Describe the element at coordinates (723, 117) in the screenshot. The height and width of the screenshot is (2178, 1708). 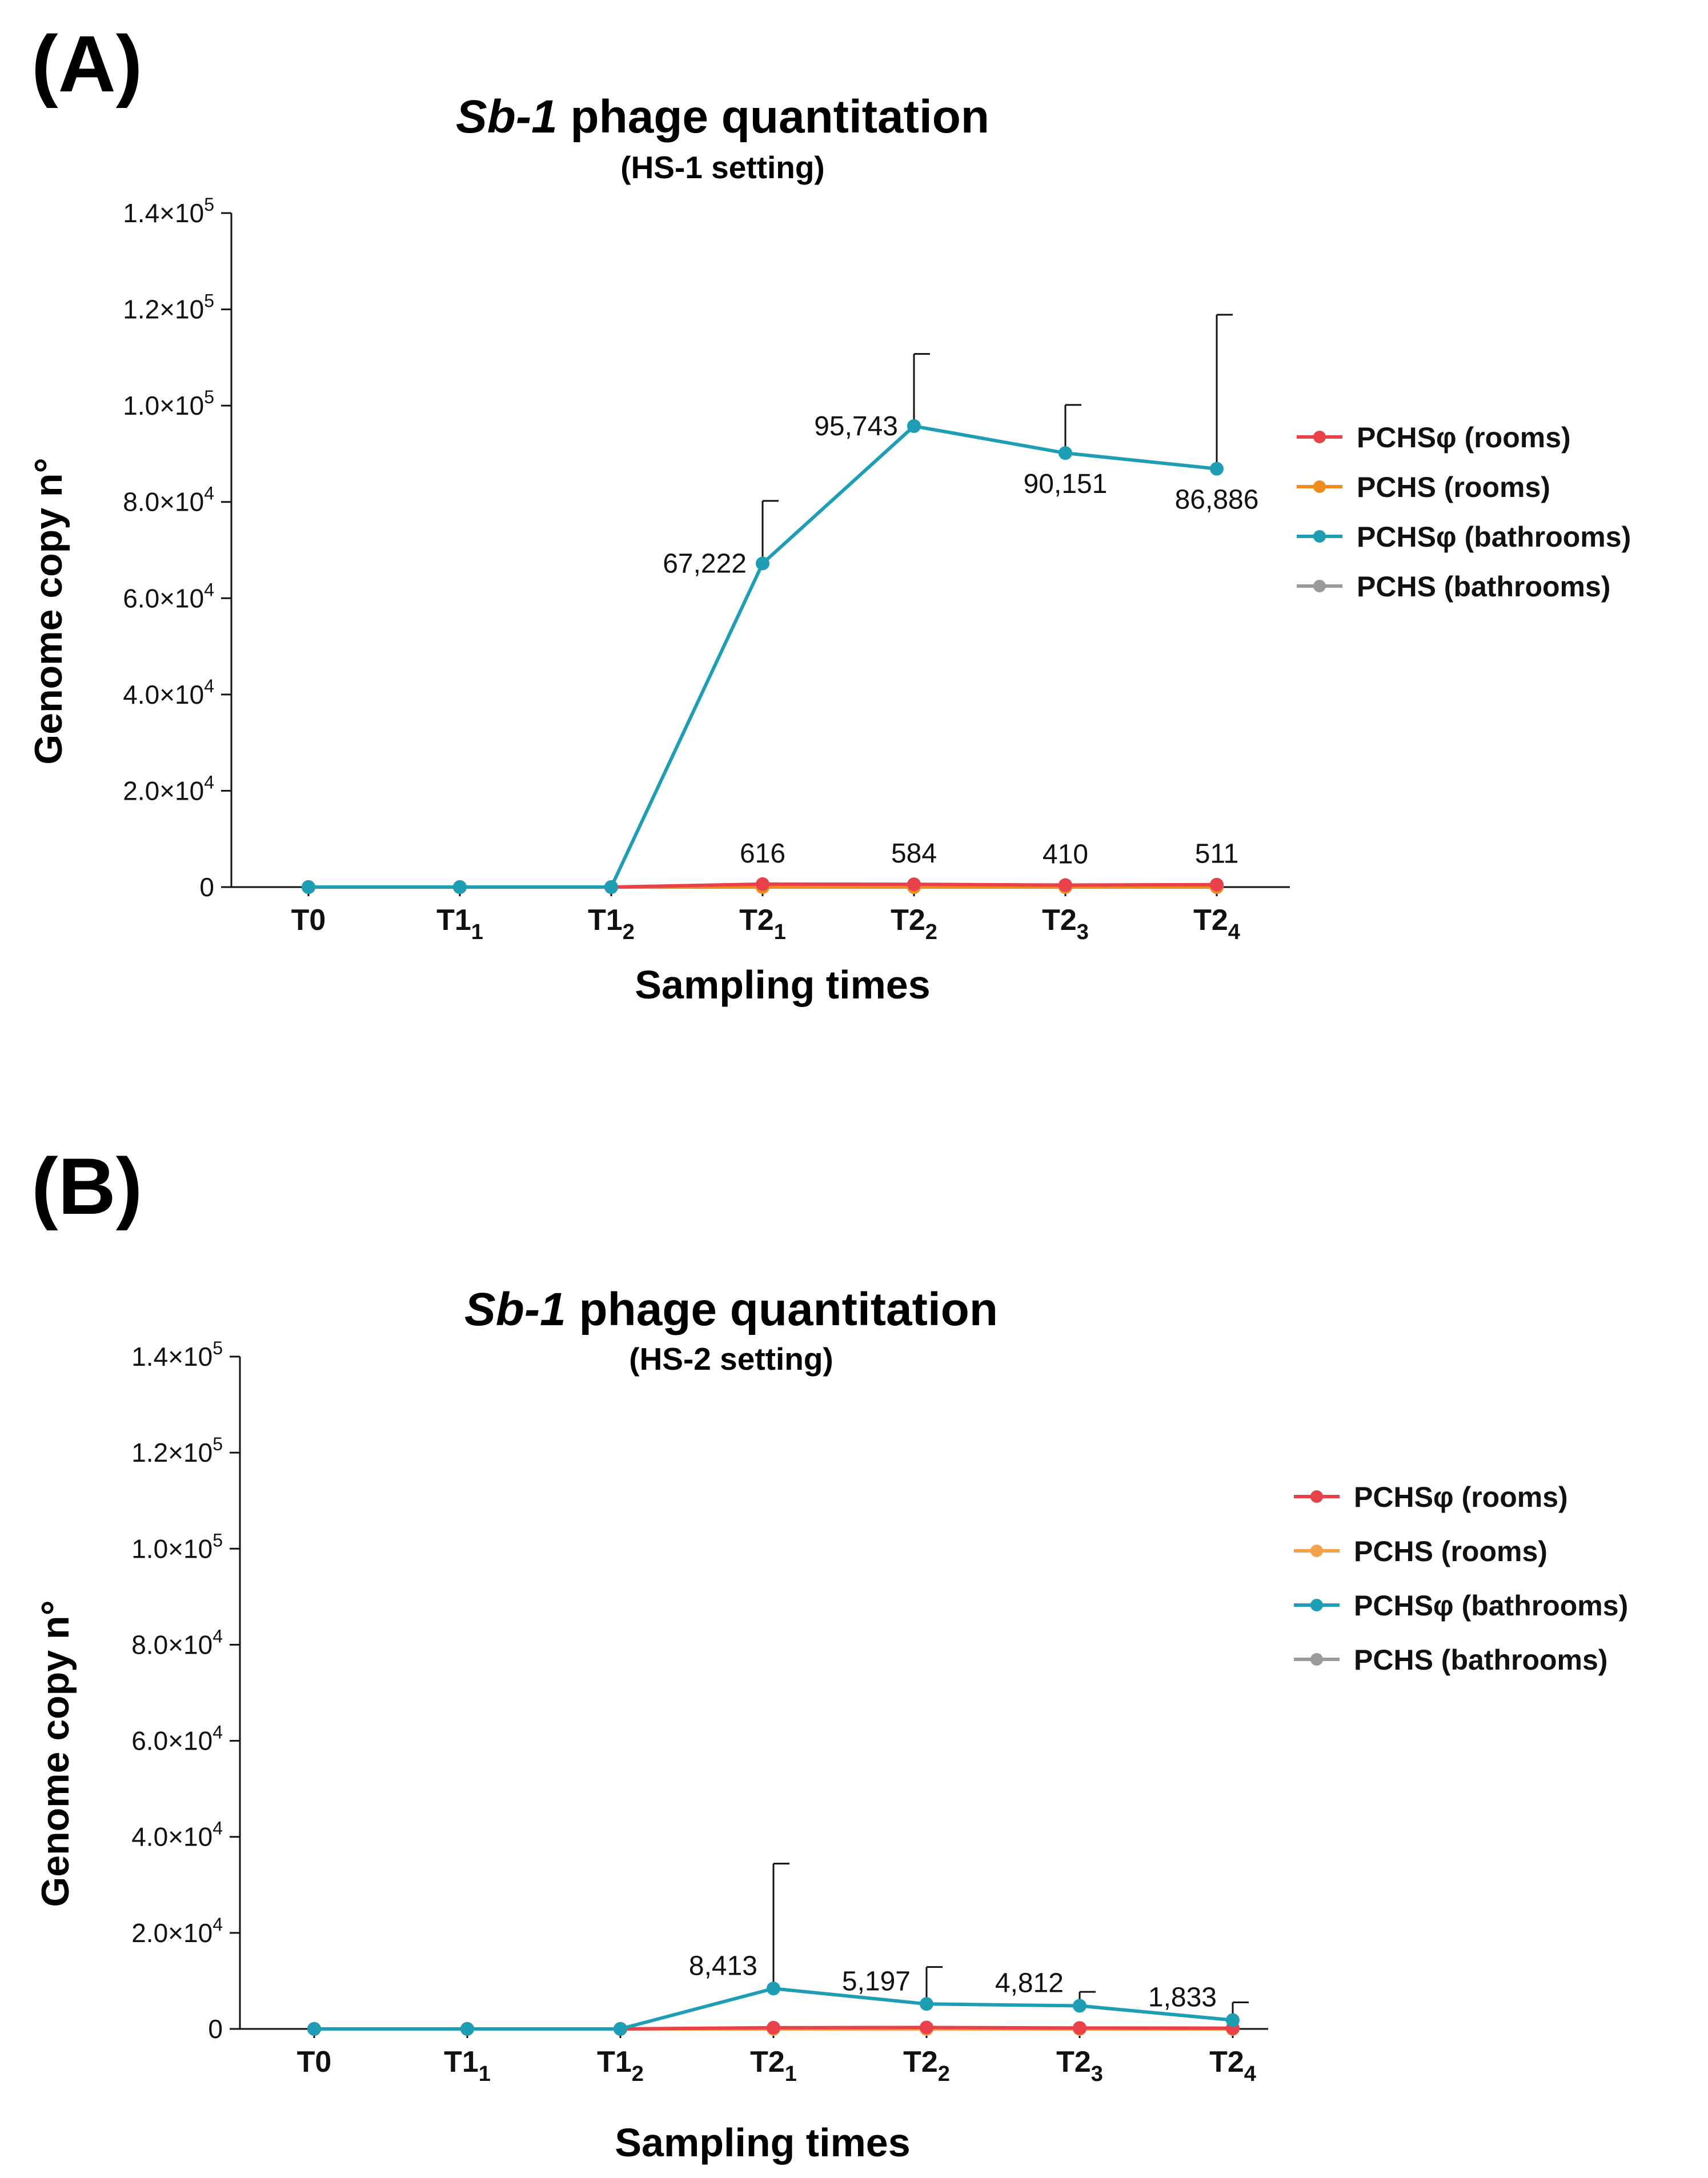
I see `panel-a-title: Sb-1 phage quantitation` at that location.